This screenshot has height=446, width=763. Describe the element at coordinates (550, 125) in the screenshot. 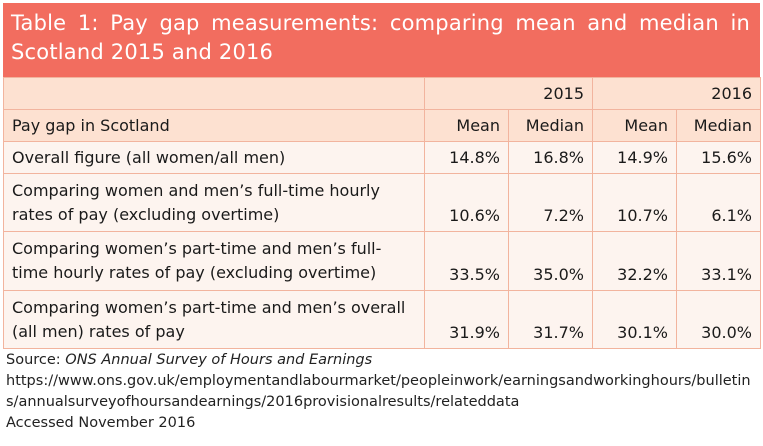

I see `median-2015-header: Median` at that location.